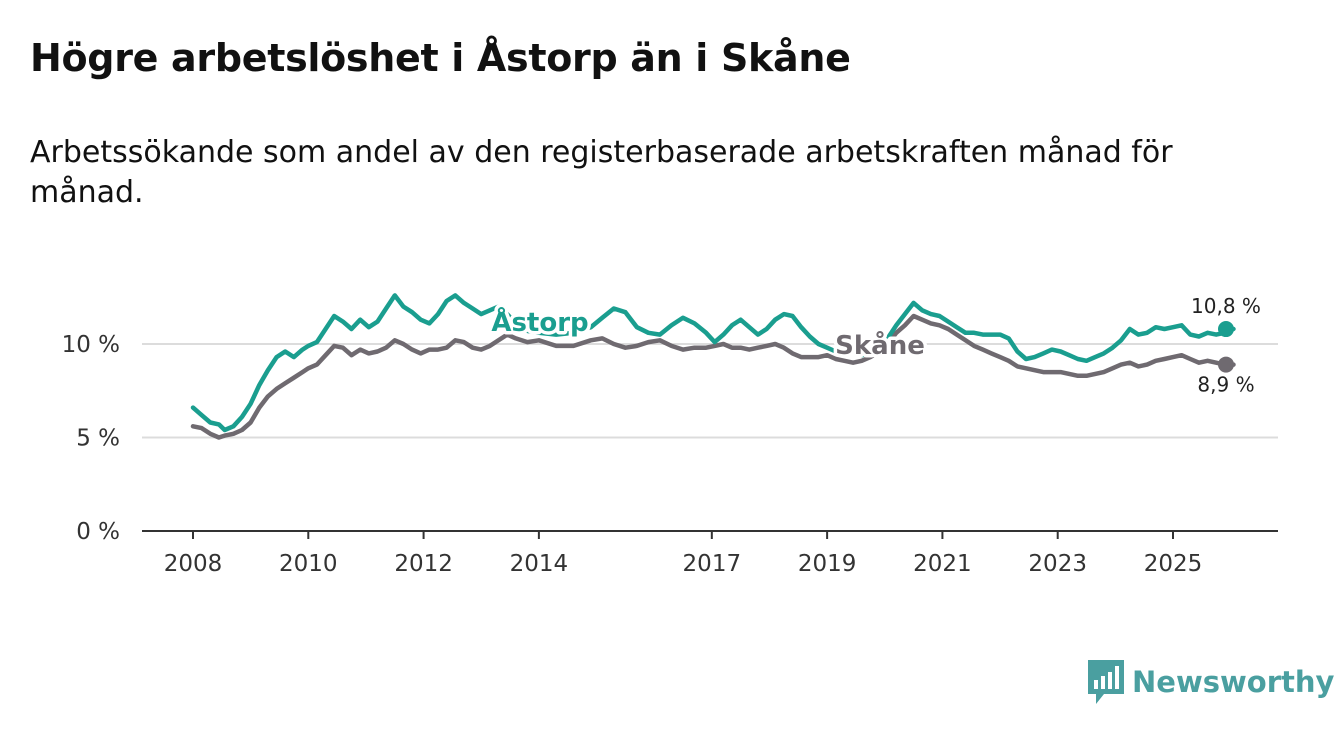 The height and width of the screenshot is (734, 1340). Describe the element at coordinates (827, 564) in the screenshot. I see `x-tick-label: 2019` at that location.